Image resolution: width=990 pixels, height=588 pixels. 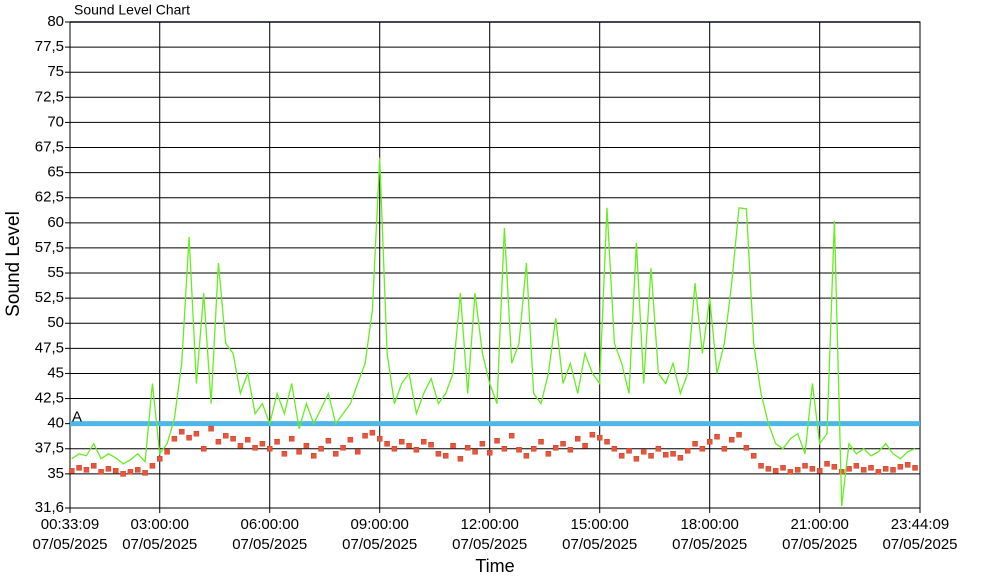 What do you see at coordinates (49, 146) in the screenshot?
I see `y-tick-label: 67,5` at bounding box center [49, 146].